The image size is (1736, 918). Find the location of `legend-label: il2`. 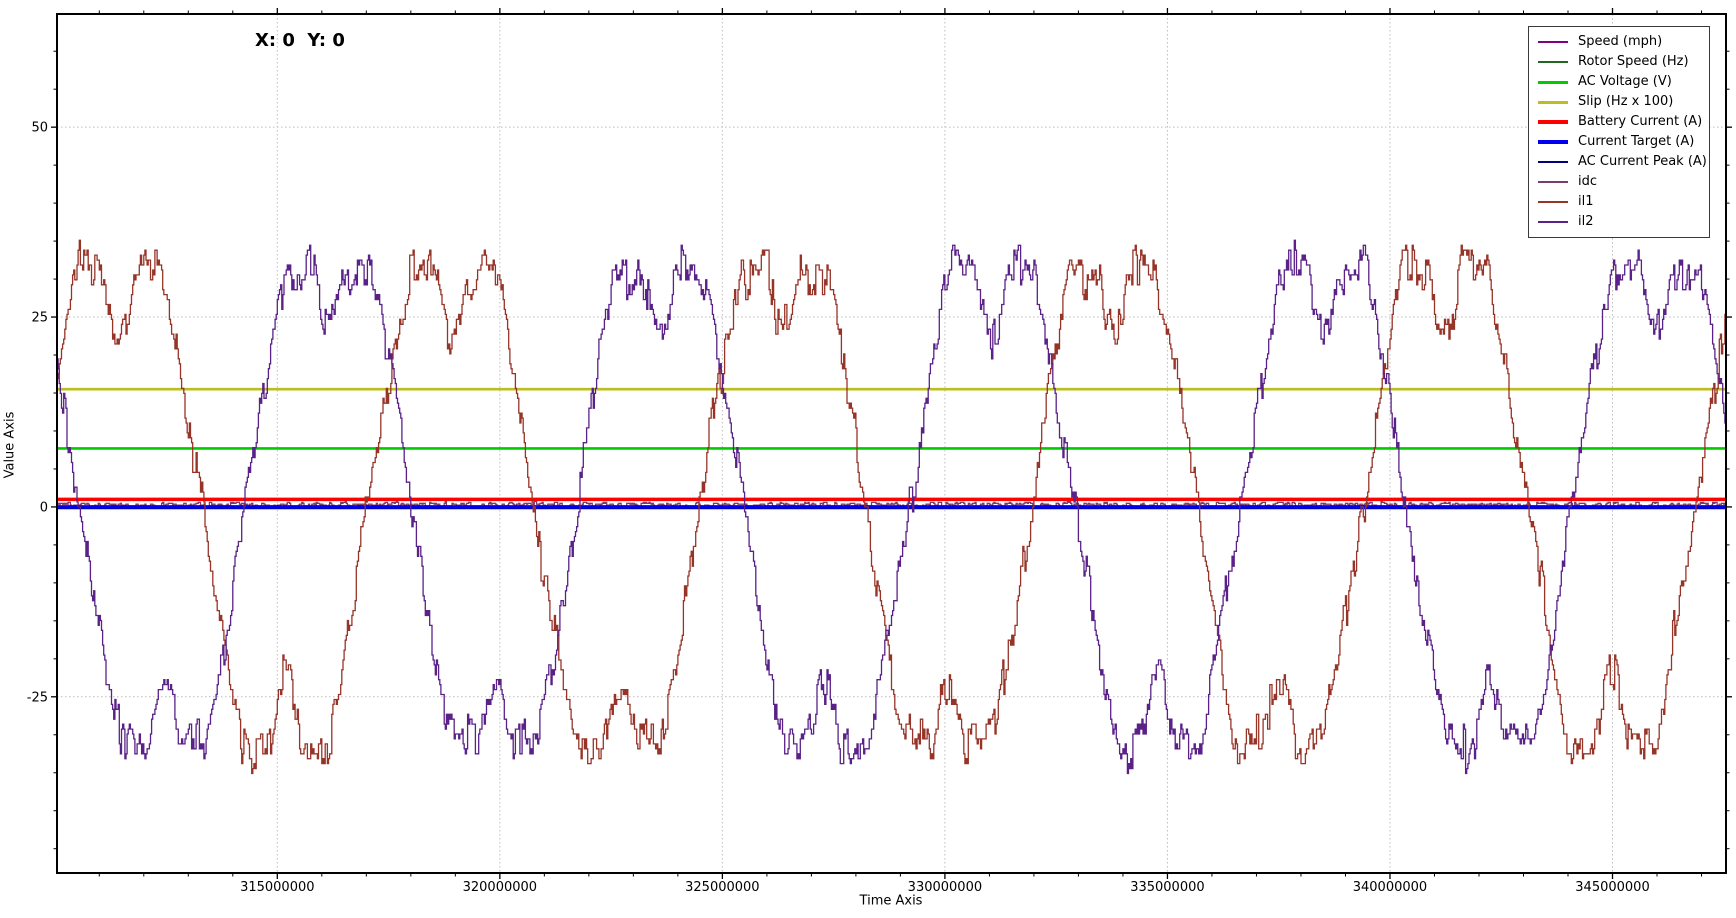

legend-label: il2 is located at coordinates (1586, 221).